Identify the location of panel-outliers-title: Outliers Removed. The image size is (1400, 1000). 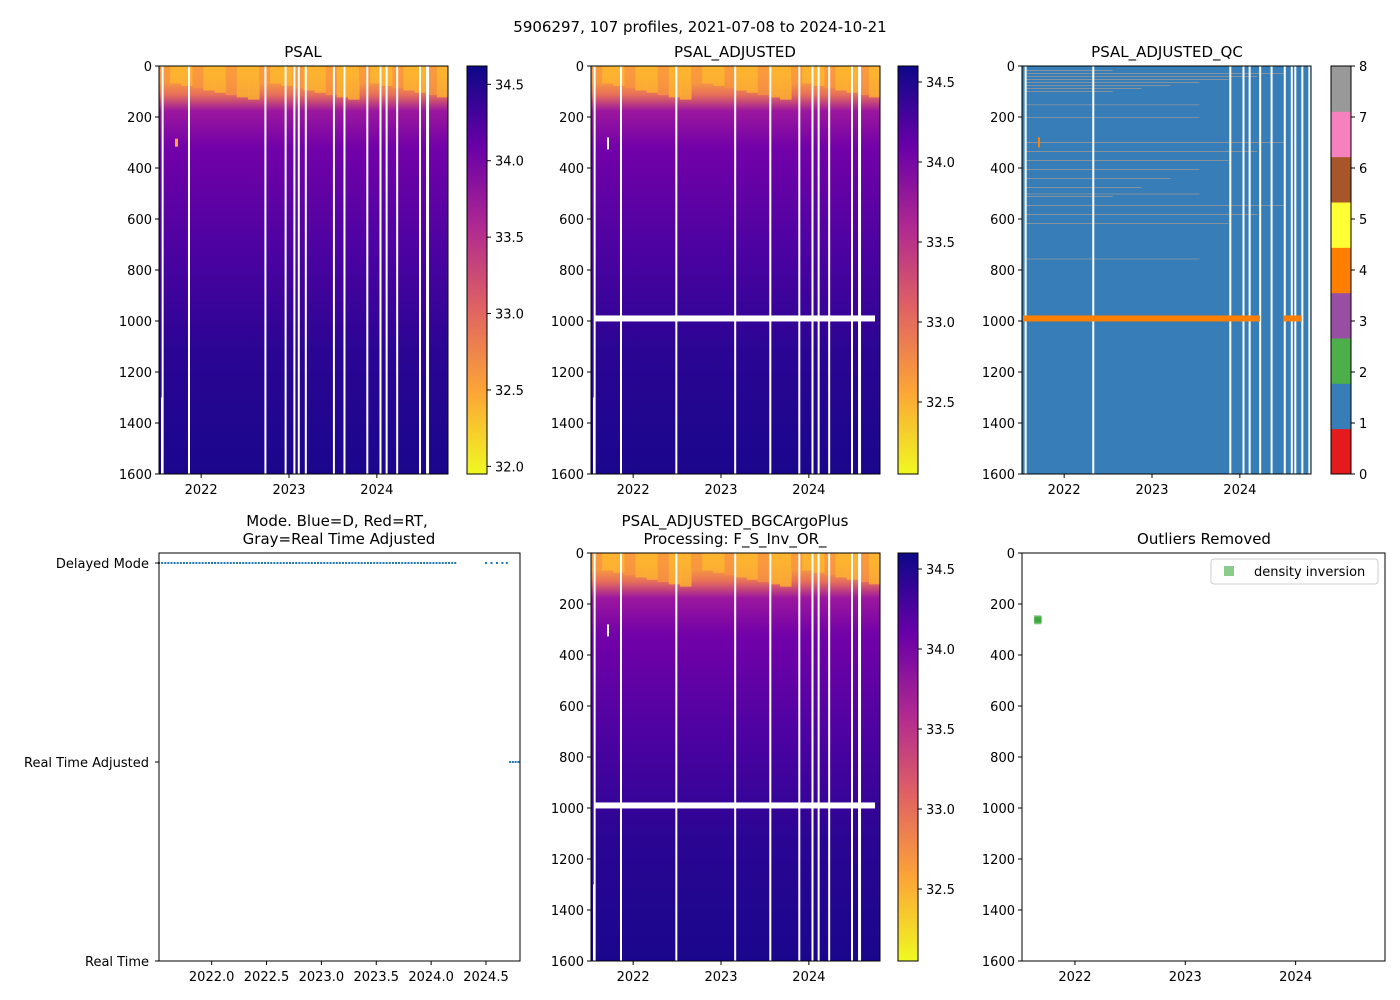
(1204, 539).